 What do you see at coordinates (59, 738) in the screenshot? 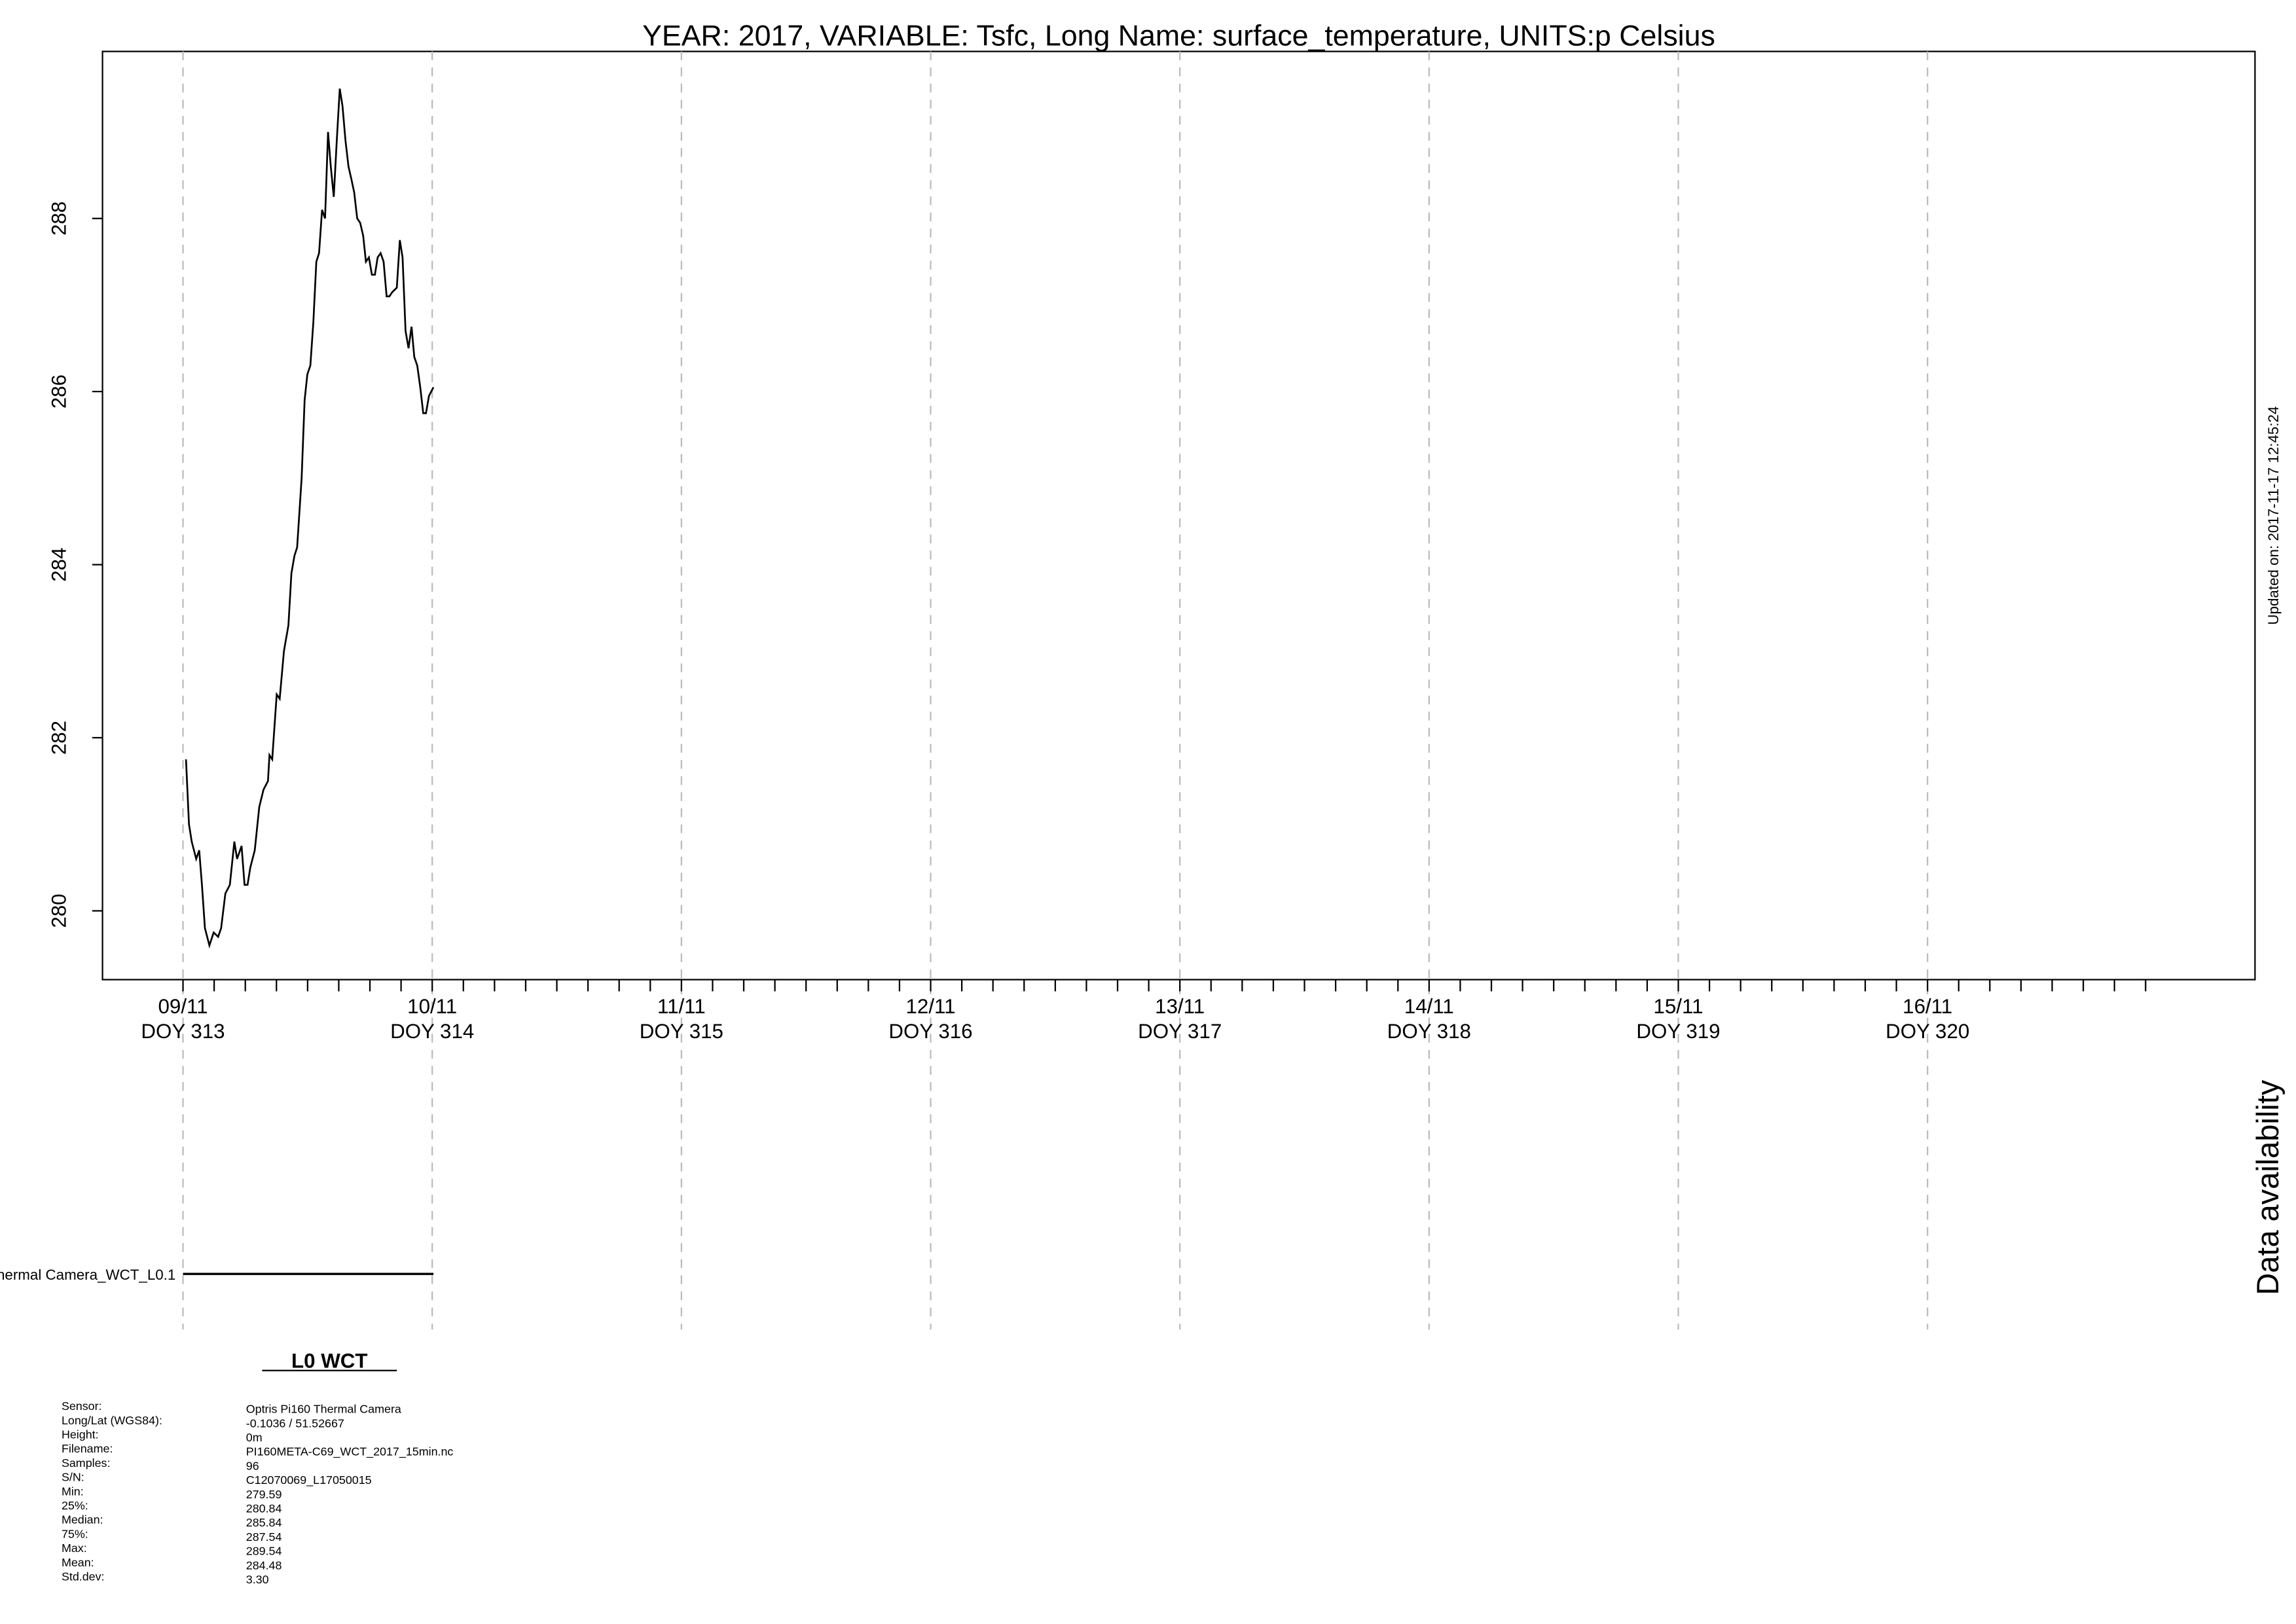
I see `y-tick-label: 282` at bounding box center [59, 738].